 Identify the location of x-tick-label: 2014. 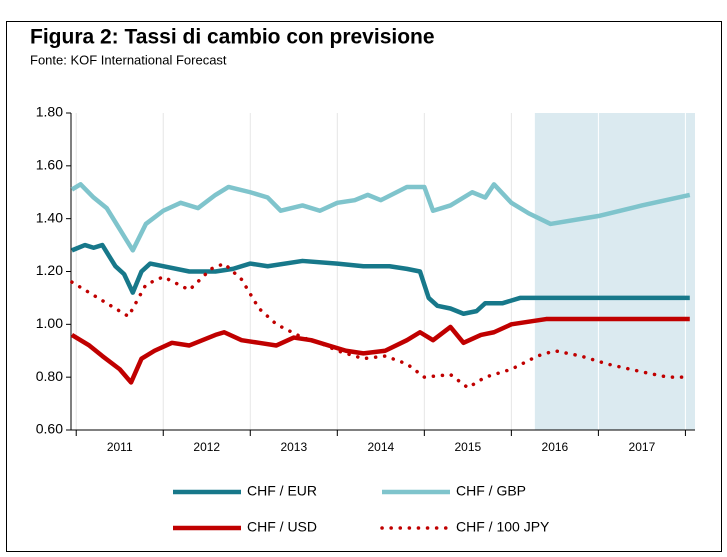
(380, 447).